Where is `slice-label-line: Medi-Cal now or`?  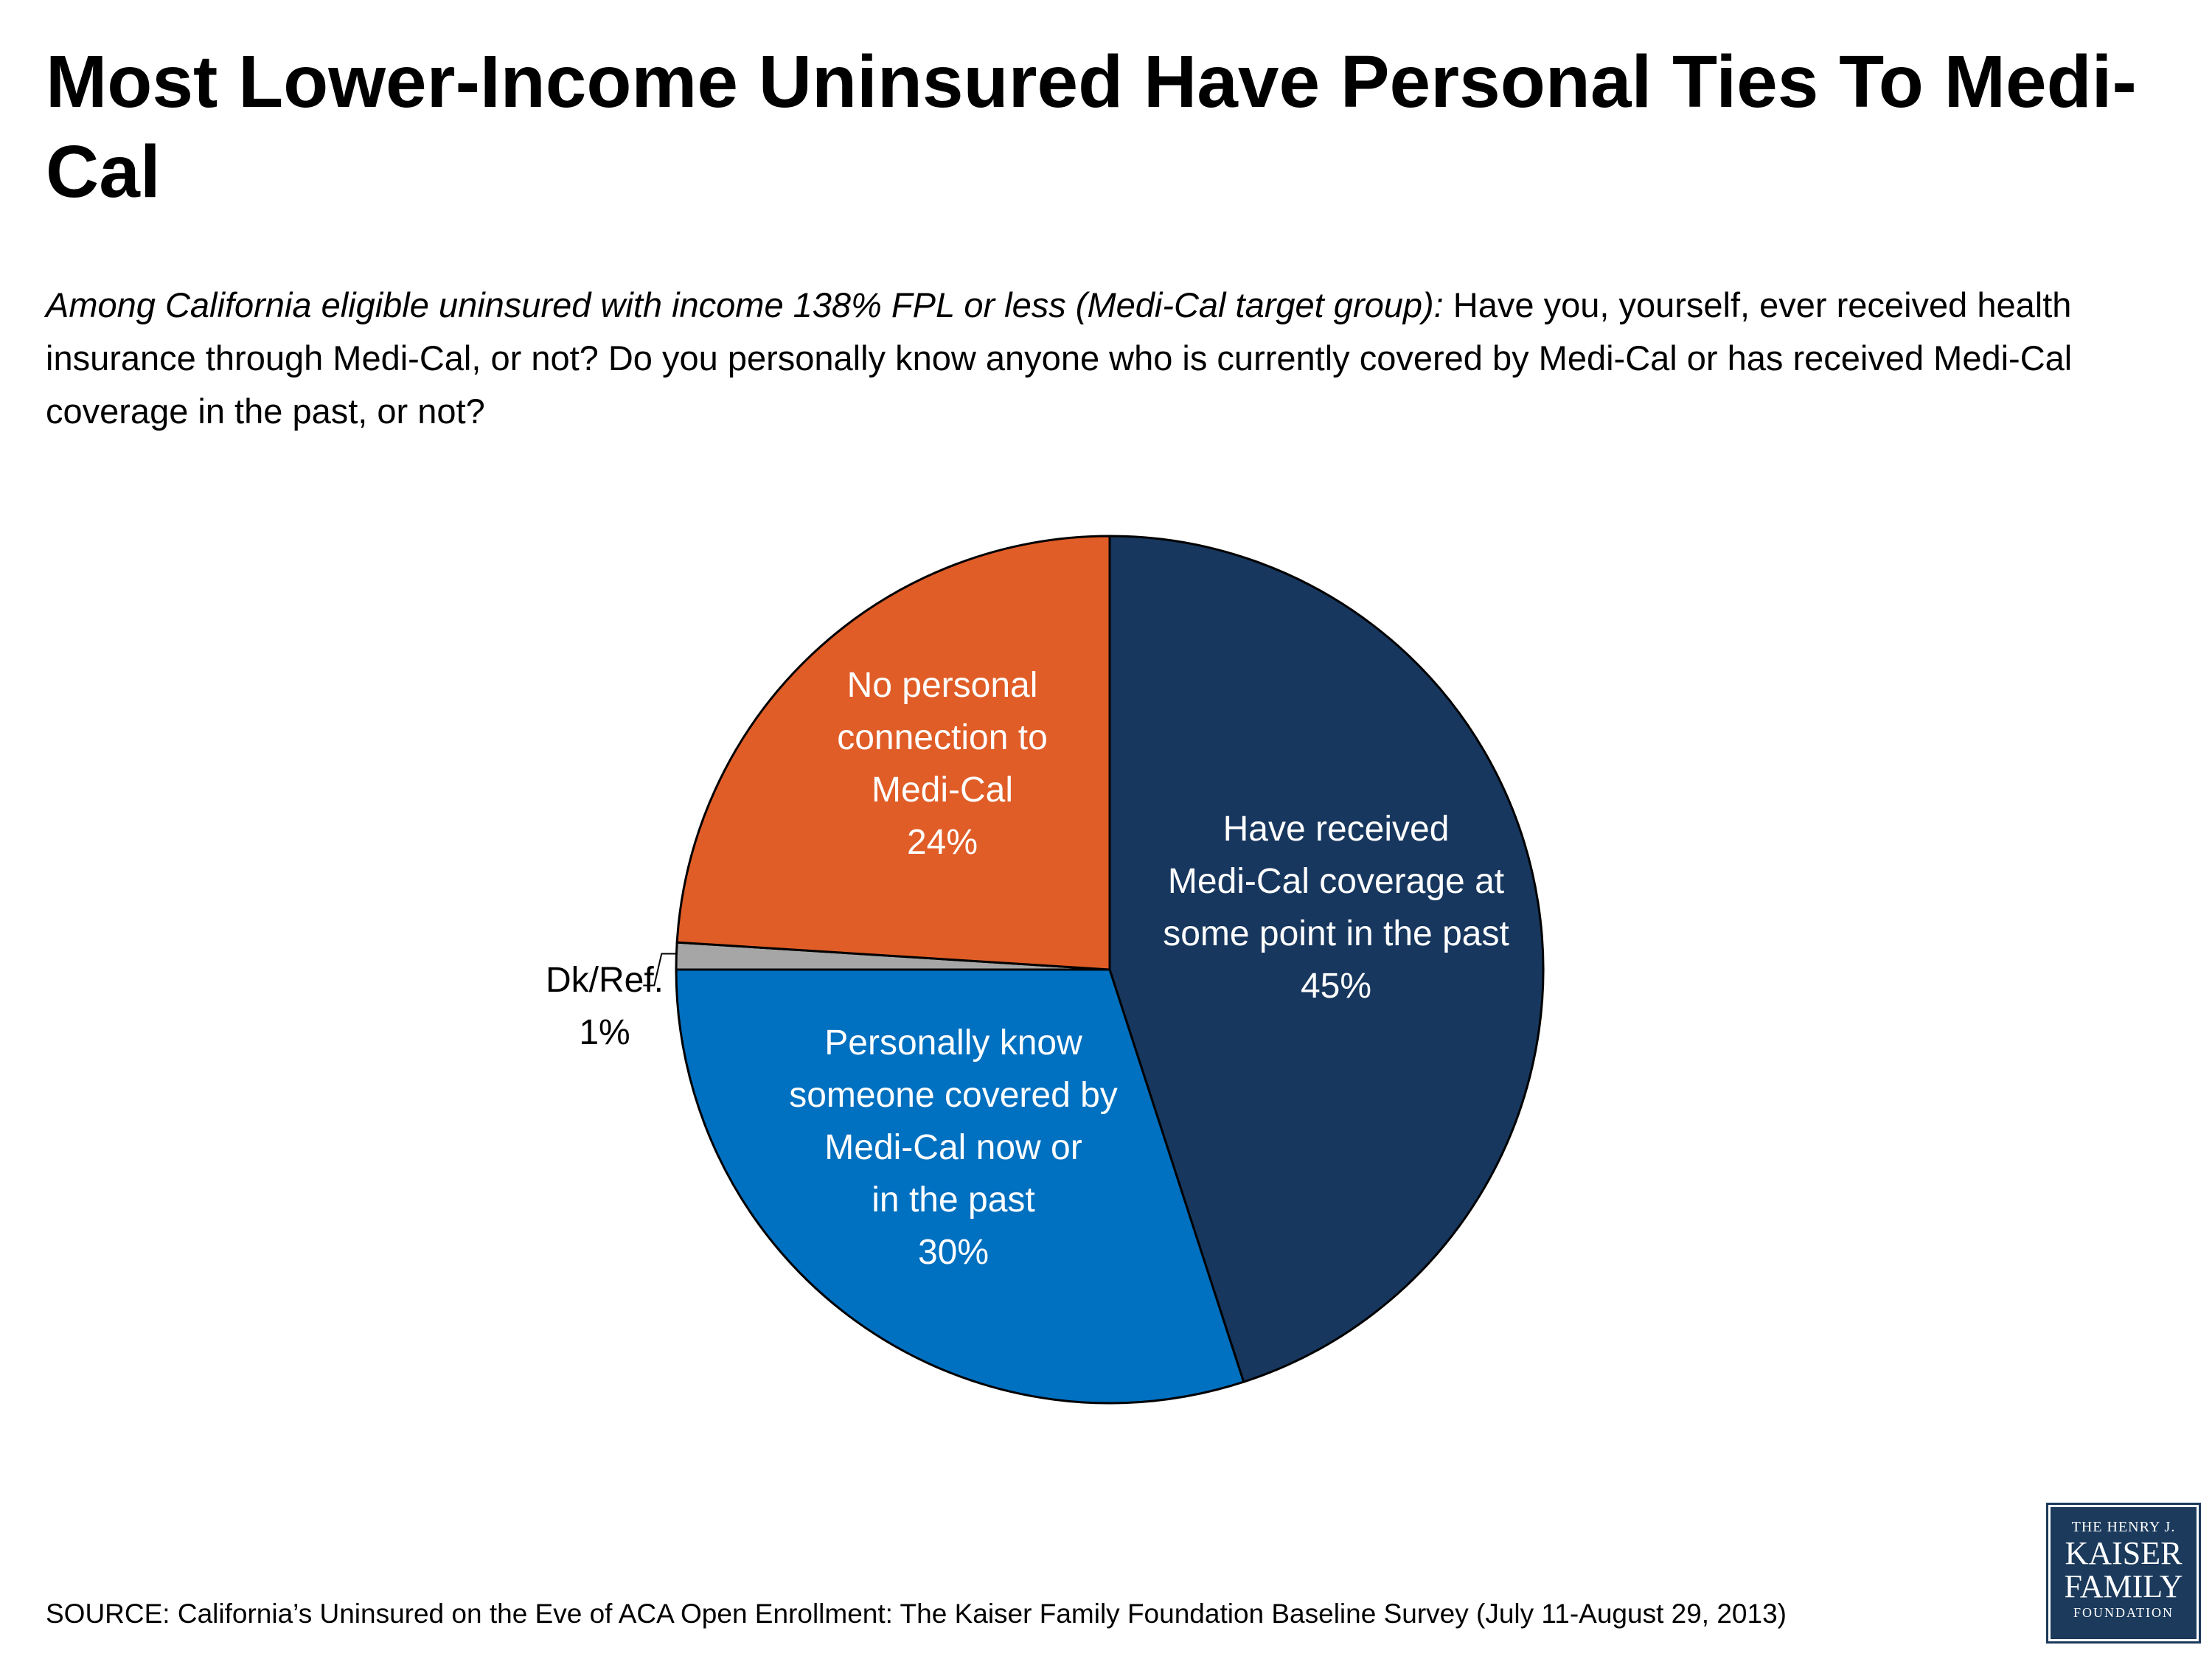
slice-label-line: Medi-Cal now or is located at coordinates (953, 1147).